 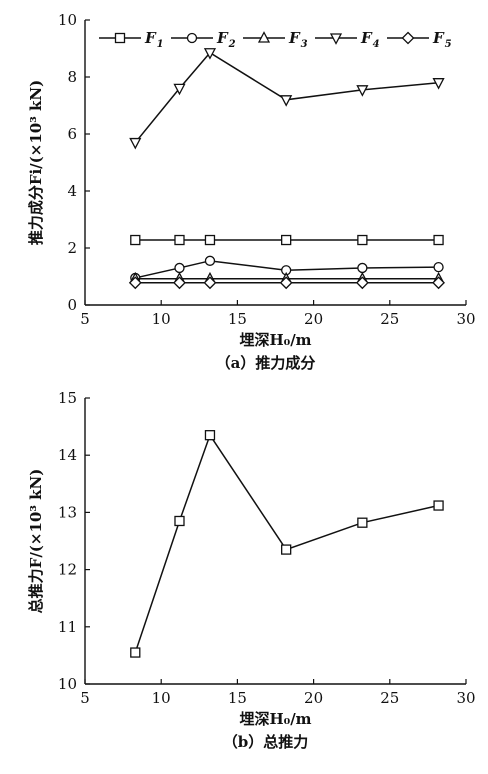 I want to click on y-tick-label: 4, so click(x=72, y=191).